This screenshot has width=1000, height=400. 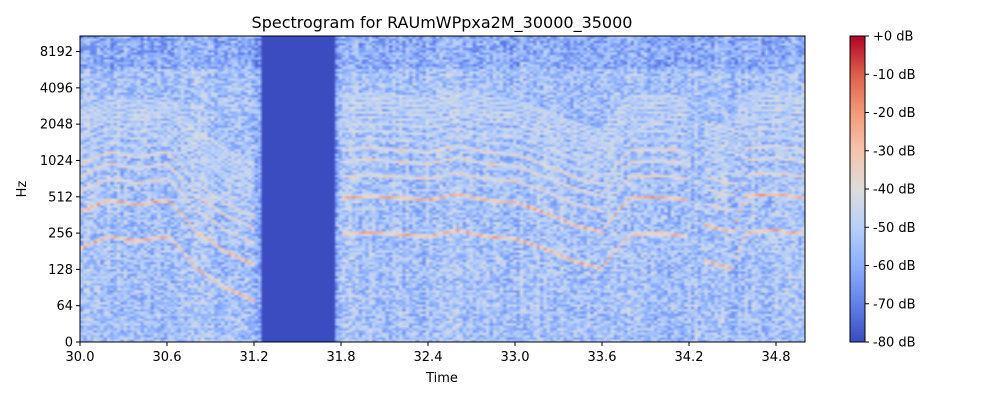 What do you see at coordinates (894, 304) in the screenshot?
I see `colorbar-tick-label: -70 dB` at bounding box center [894, 304].